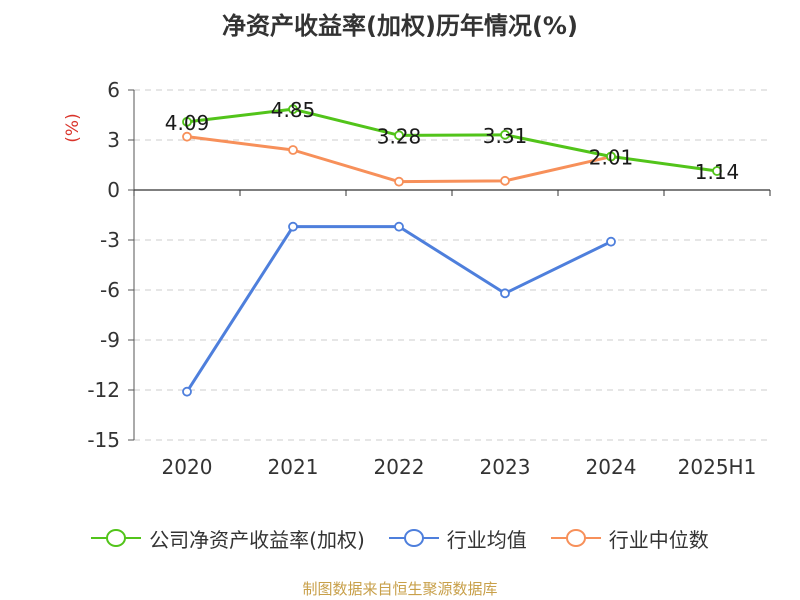  What do you see at coordinates (717, 467) in the screenshot?
I see `x-tick-label: 2025H1` at bounding box center [717, 467].